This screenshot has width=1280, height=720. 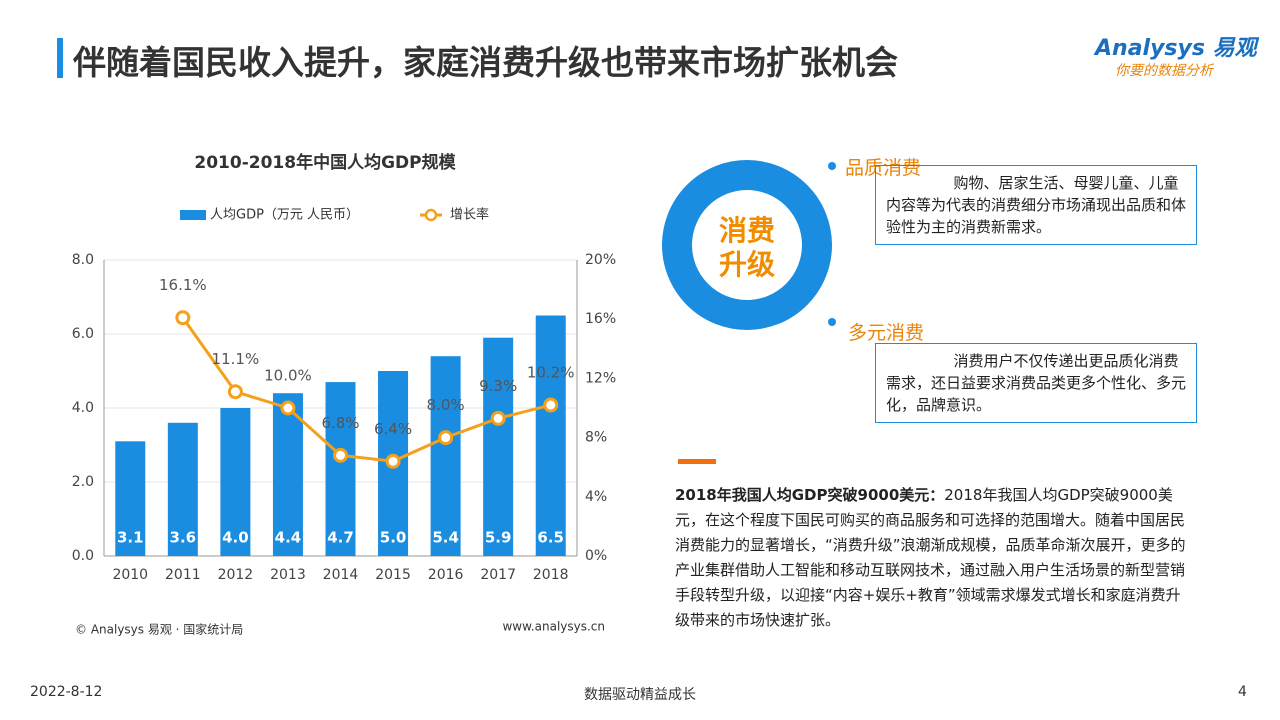 What do you see at coordinates (697, 461) in the screenshot?
I see `accent` at bounding box center [697, 461].